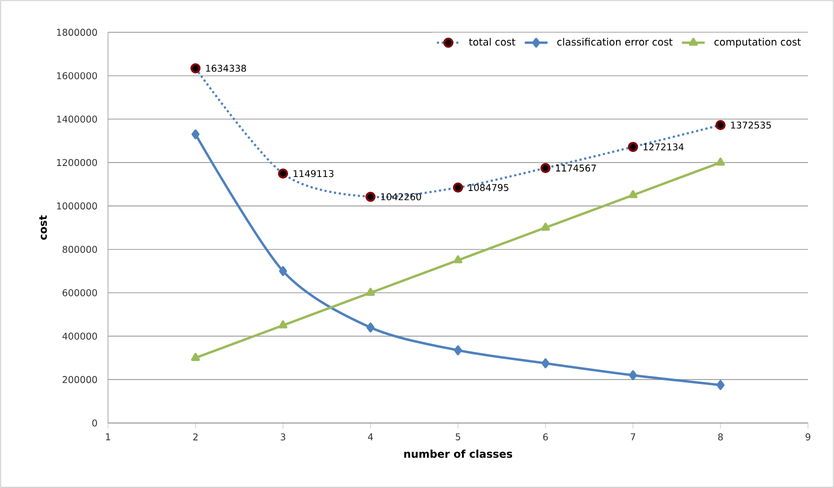  I want to click on x-tick-label: 4, so click(370, 436).